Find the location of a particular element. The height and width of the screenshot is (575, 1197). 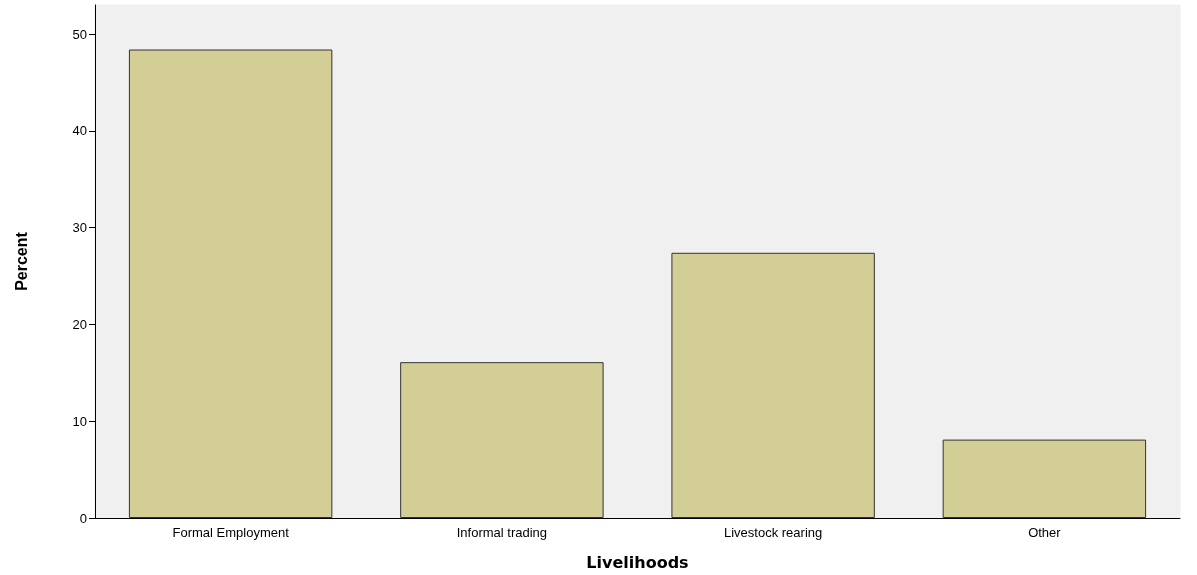

y-tick-label: 10 is located at coordinates (79, 421).